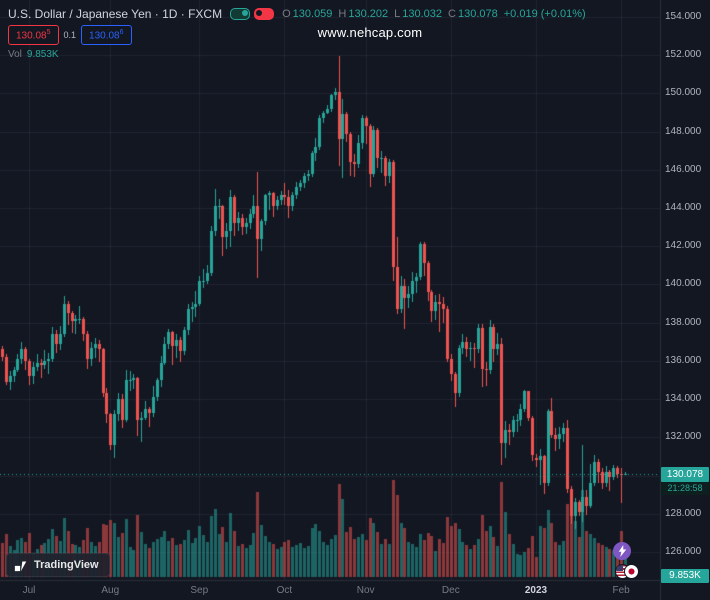 Image resolution: width=710 pixels, height=600 pixels. What do you see at coordinates (342, 14) in the screenshot?
I see `high-label: H` at bounding box center [342, 14].